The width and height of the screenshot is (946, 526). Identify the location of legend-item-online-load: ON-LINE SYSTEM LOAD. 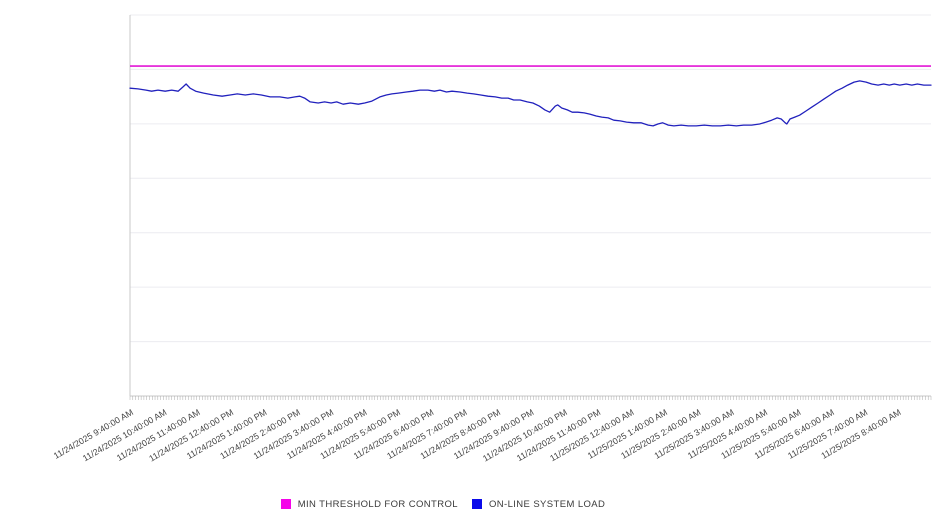
(538, 504).